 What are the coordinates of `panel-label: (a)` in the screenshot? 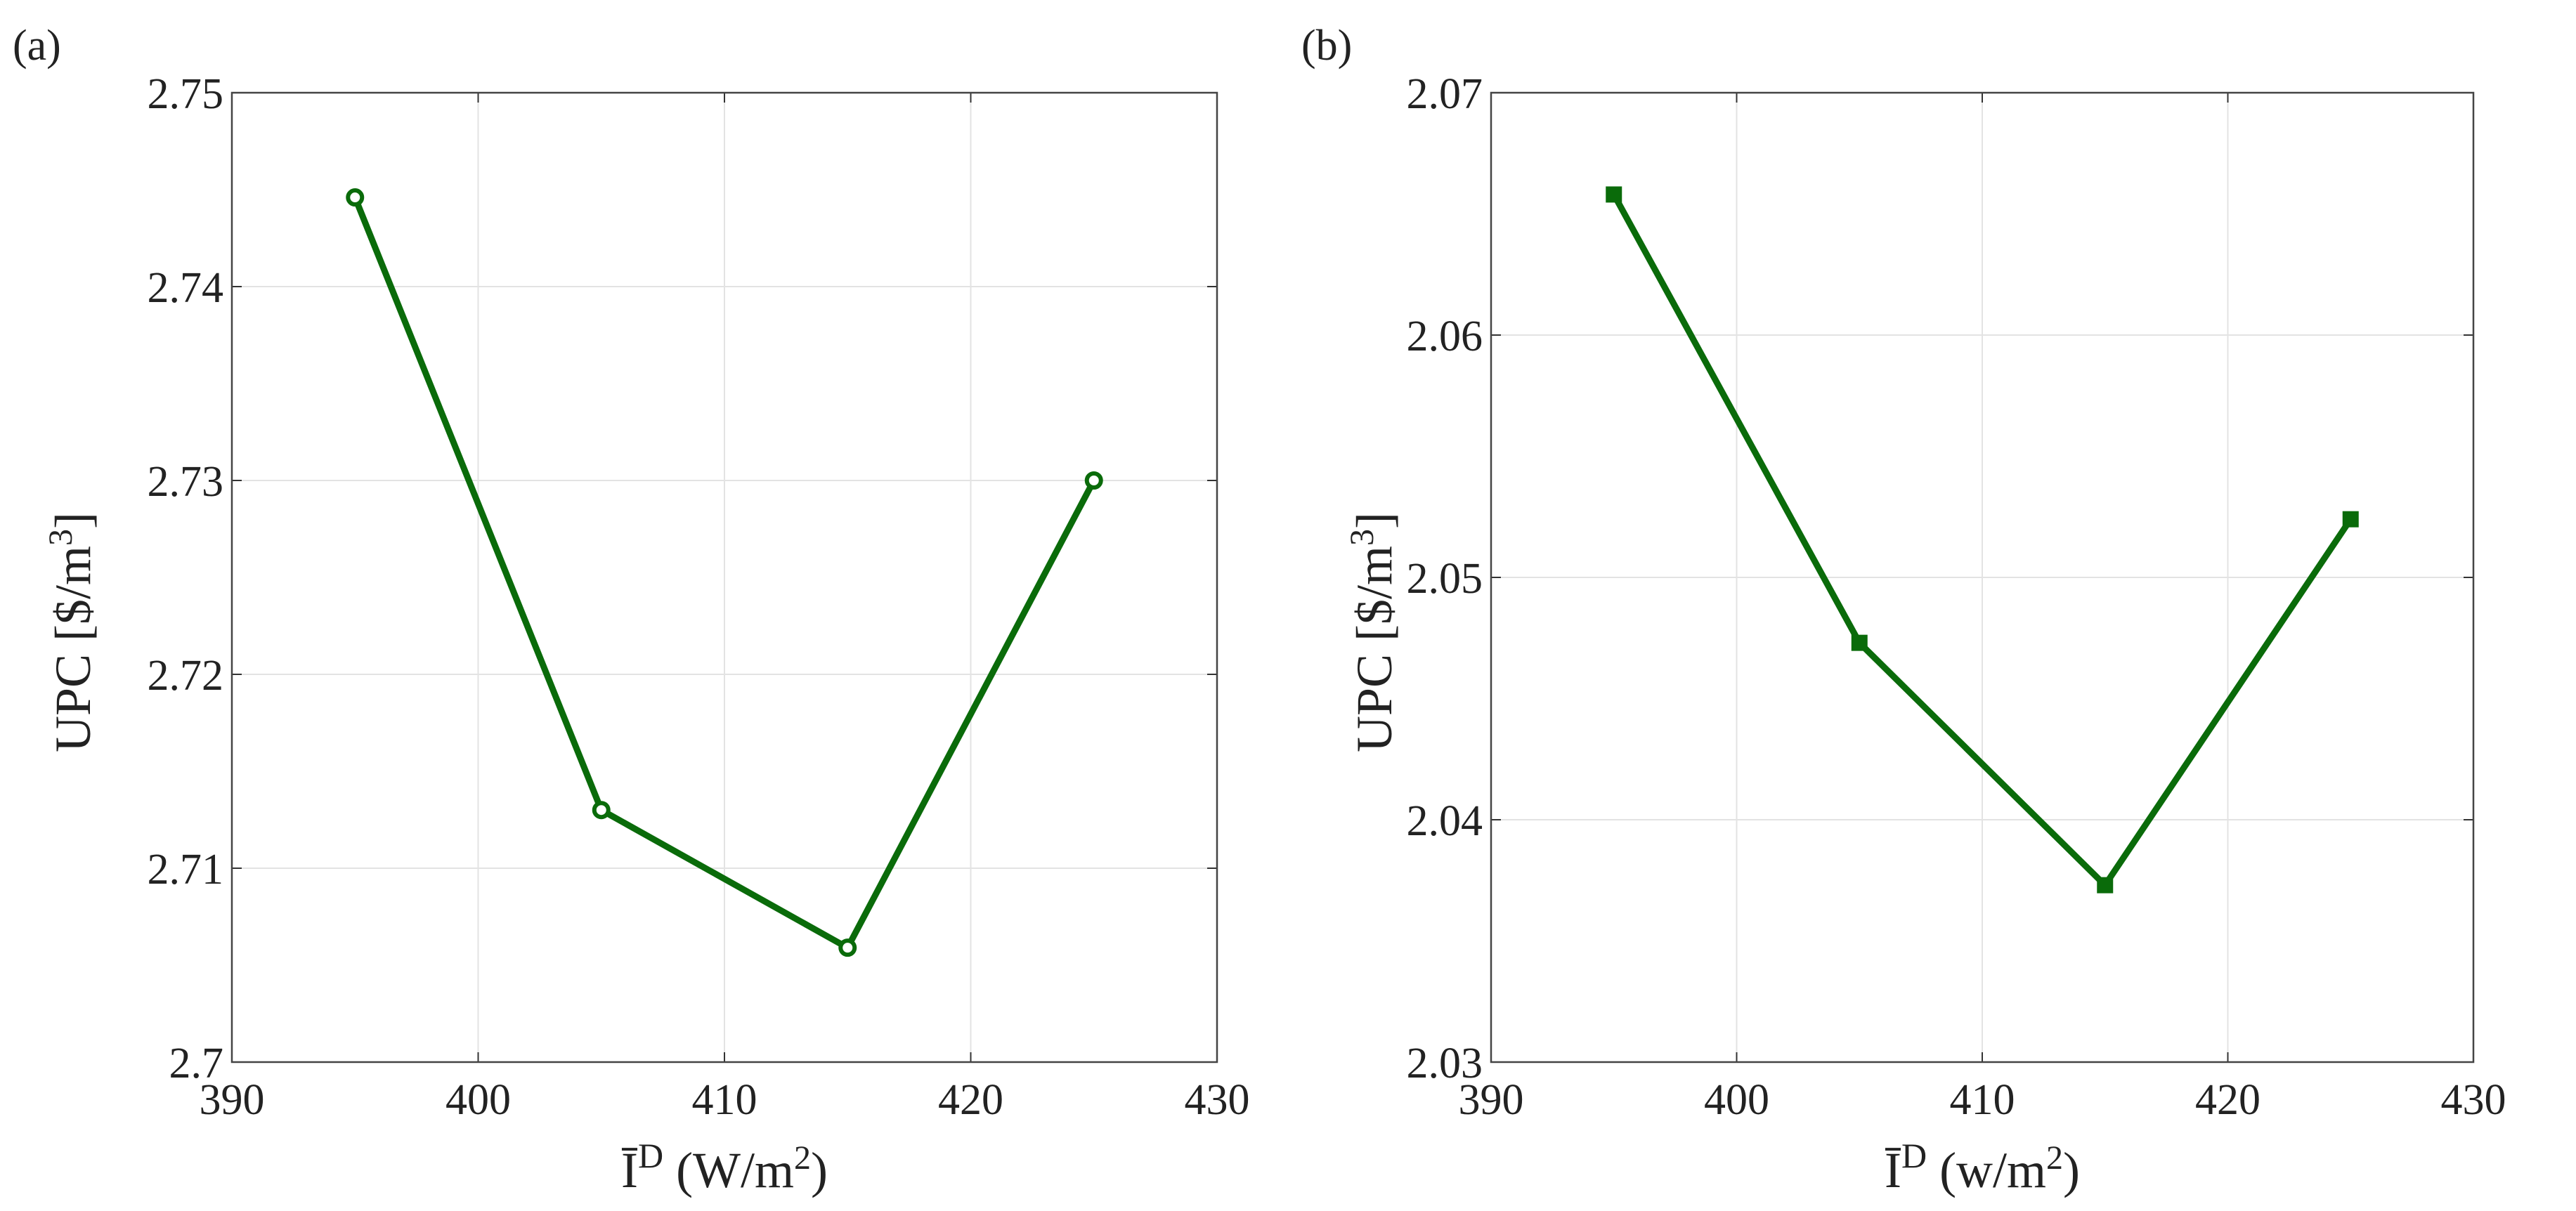 It's located at (37, 46).